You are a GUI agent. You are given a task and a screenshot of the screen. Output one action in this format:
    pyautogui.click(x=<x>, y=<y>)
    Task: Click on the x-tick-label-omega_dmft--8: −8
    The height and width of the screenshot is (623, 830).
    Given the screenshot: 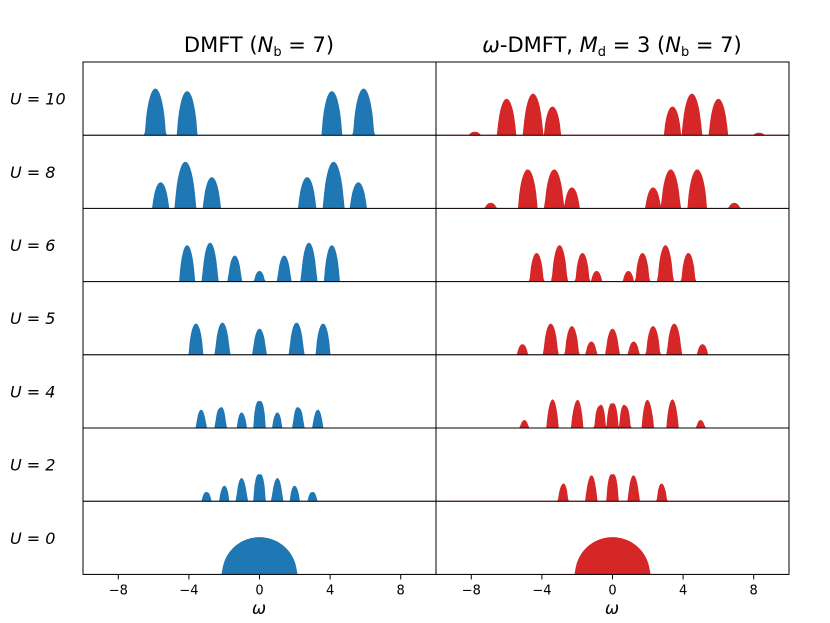 What is the action you would take?
    pyautogui.click(x=471, y=590)
    